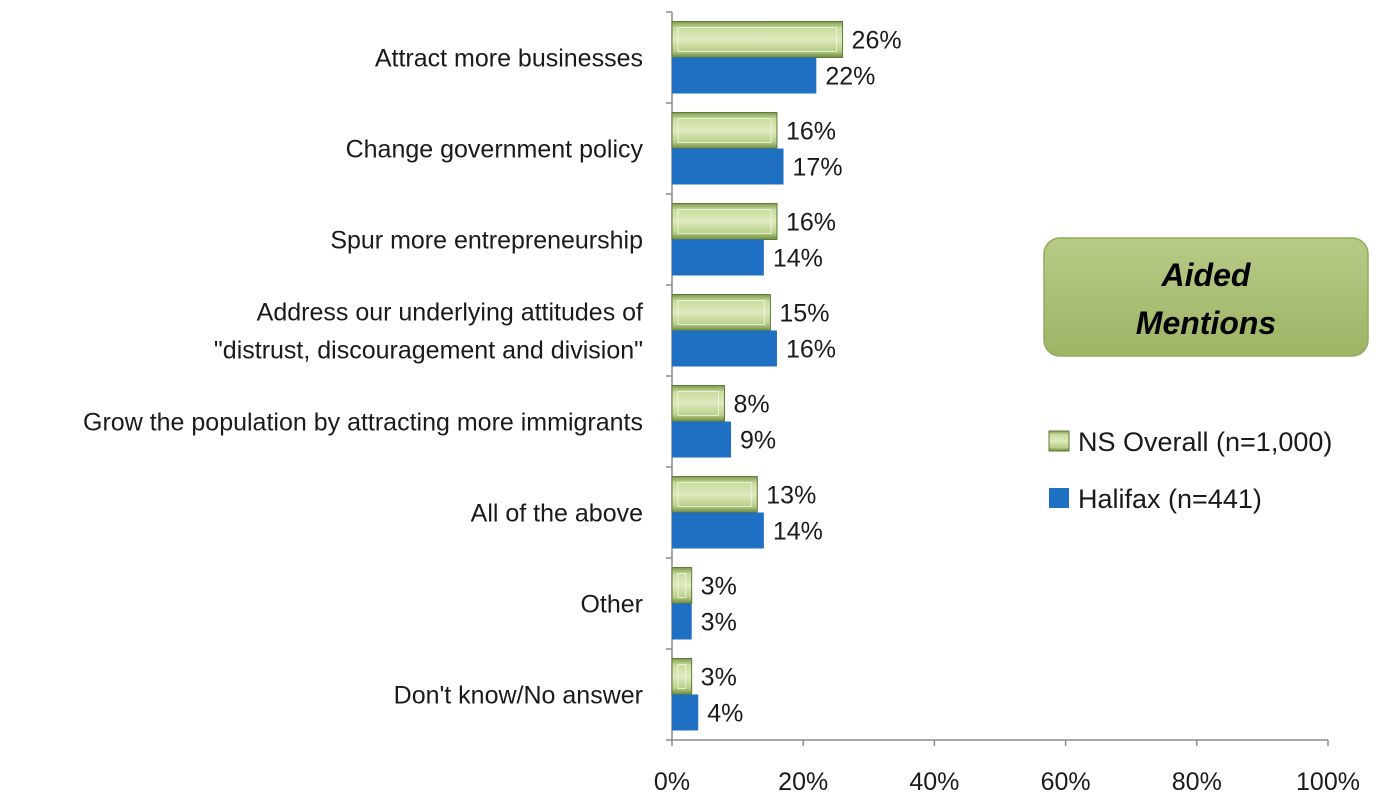  What do you see at coordinates (672, 782) in the screenshot?
I see `x-tick-label: 0%` at bounding box center [672, 782].